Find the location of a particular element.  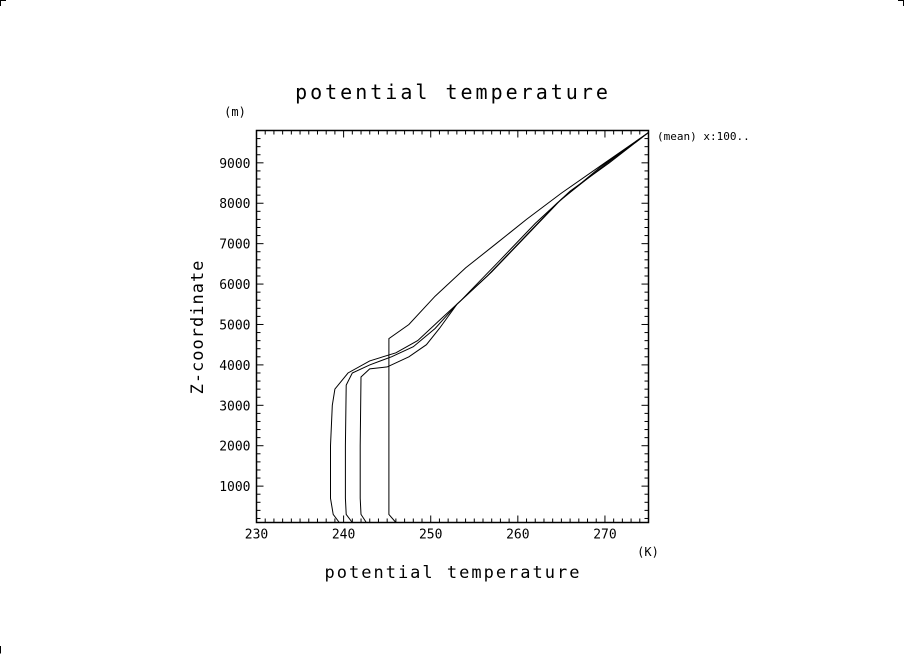

y-tick-label: 1000 is located at coordinates (234, 487).